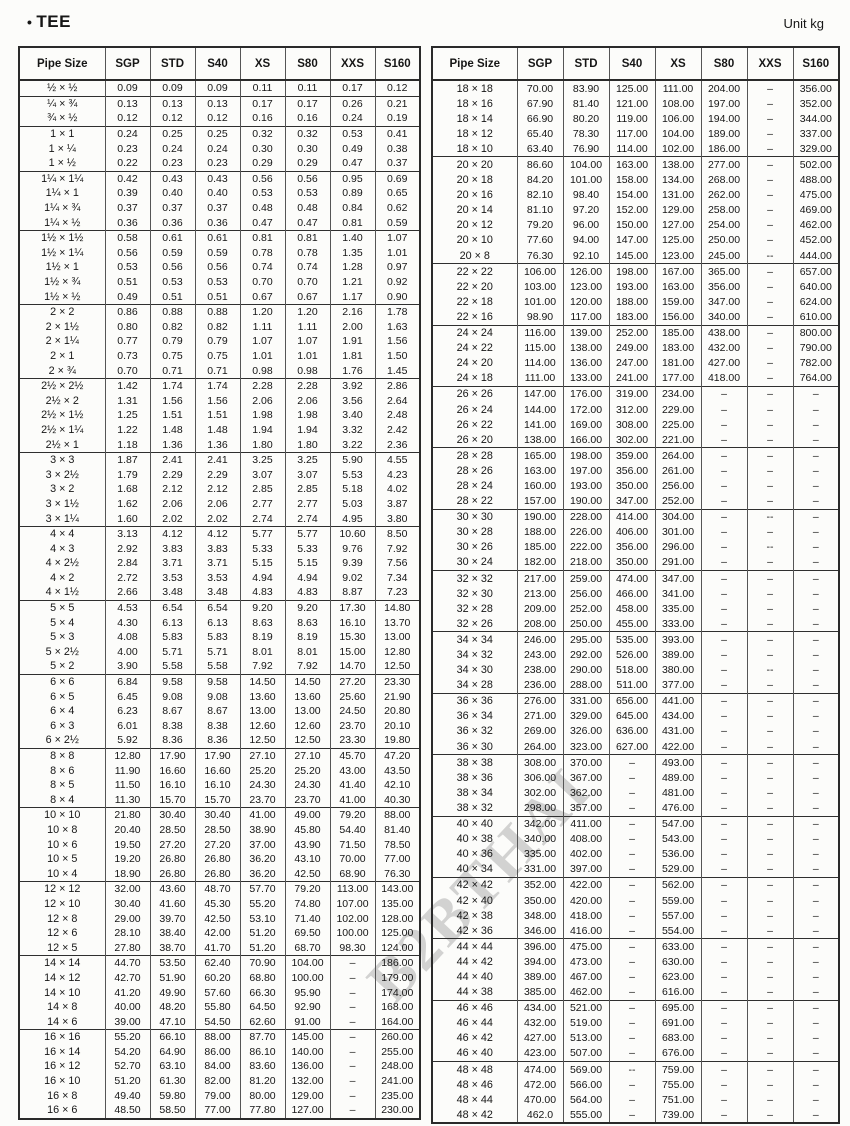 This screenshot has height=1126, width=850. What do you see at coordinates (816, 378) in the screenshot?
I see `weight-cell: 764.00` at bounding box center [816, 378].